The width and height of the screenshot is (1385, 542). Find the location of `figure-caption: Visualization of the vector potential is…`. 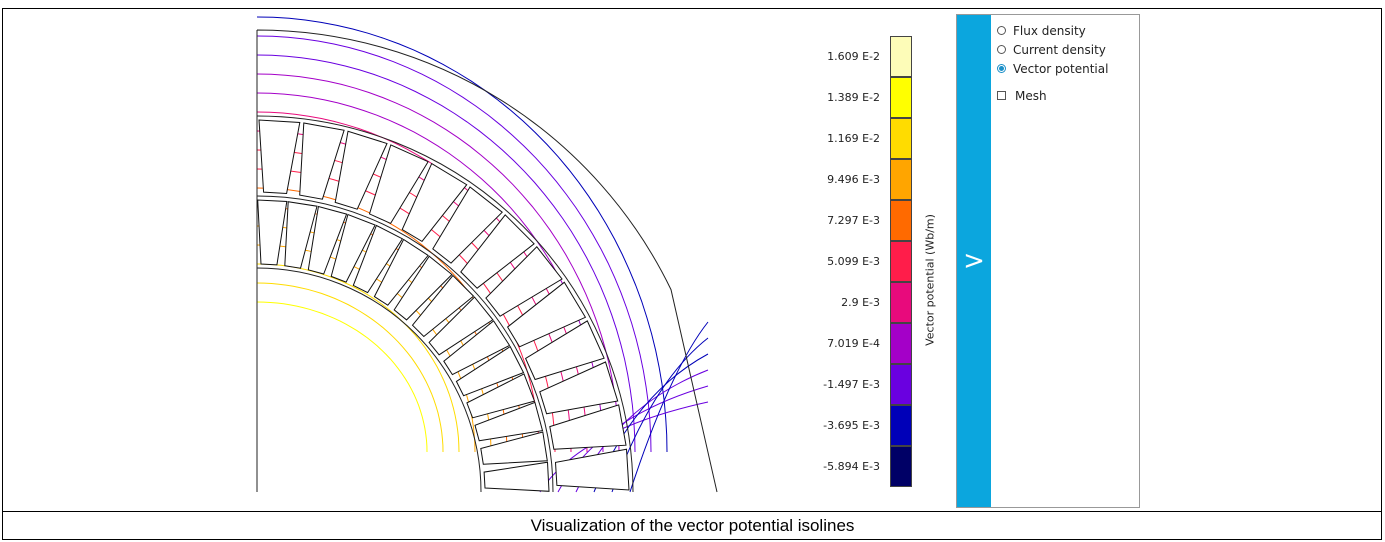

figure-caption: Visualization of the vector potential is… is located at coordinates (692, 525).